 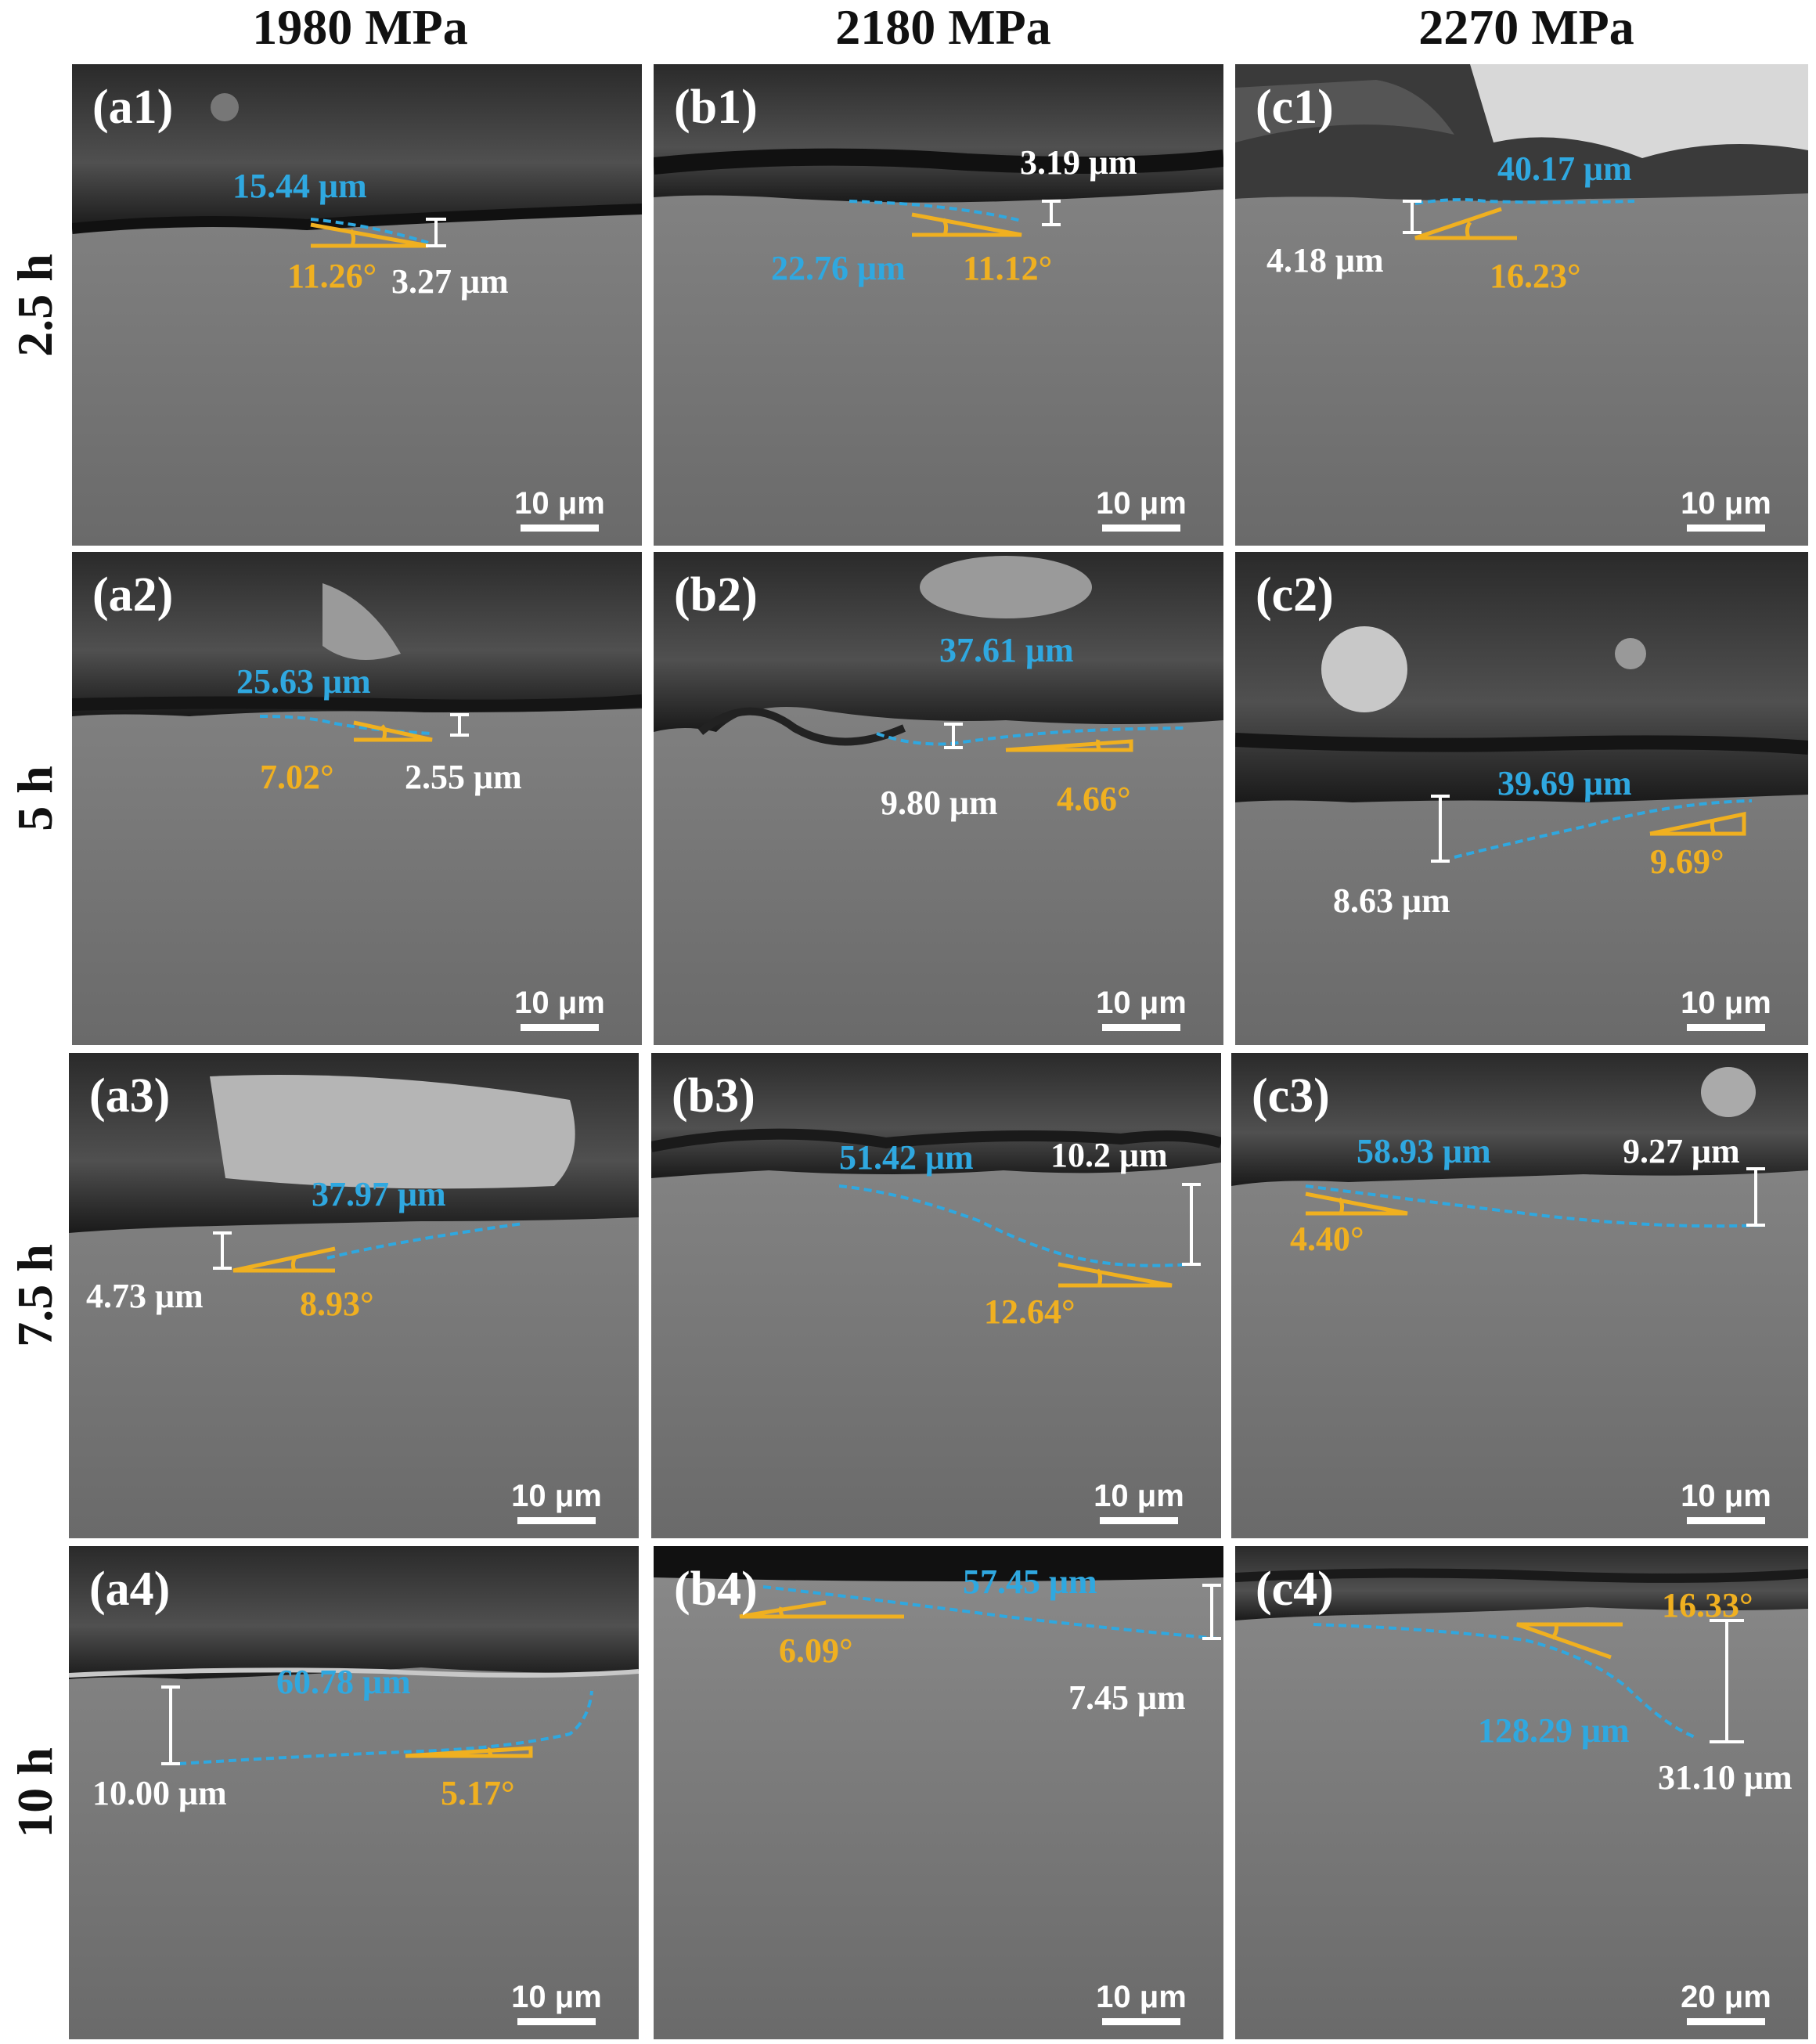 What do you see at coordinates (1526, 27) in the screenshot?
I see `column-header-2270: 2270 MPa` at bounding box center [1526, 27].